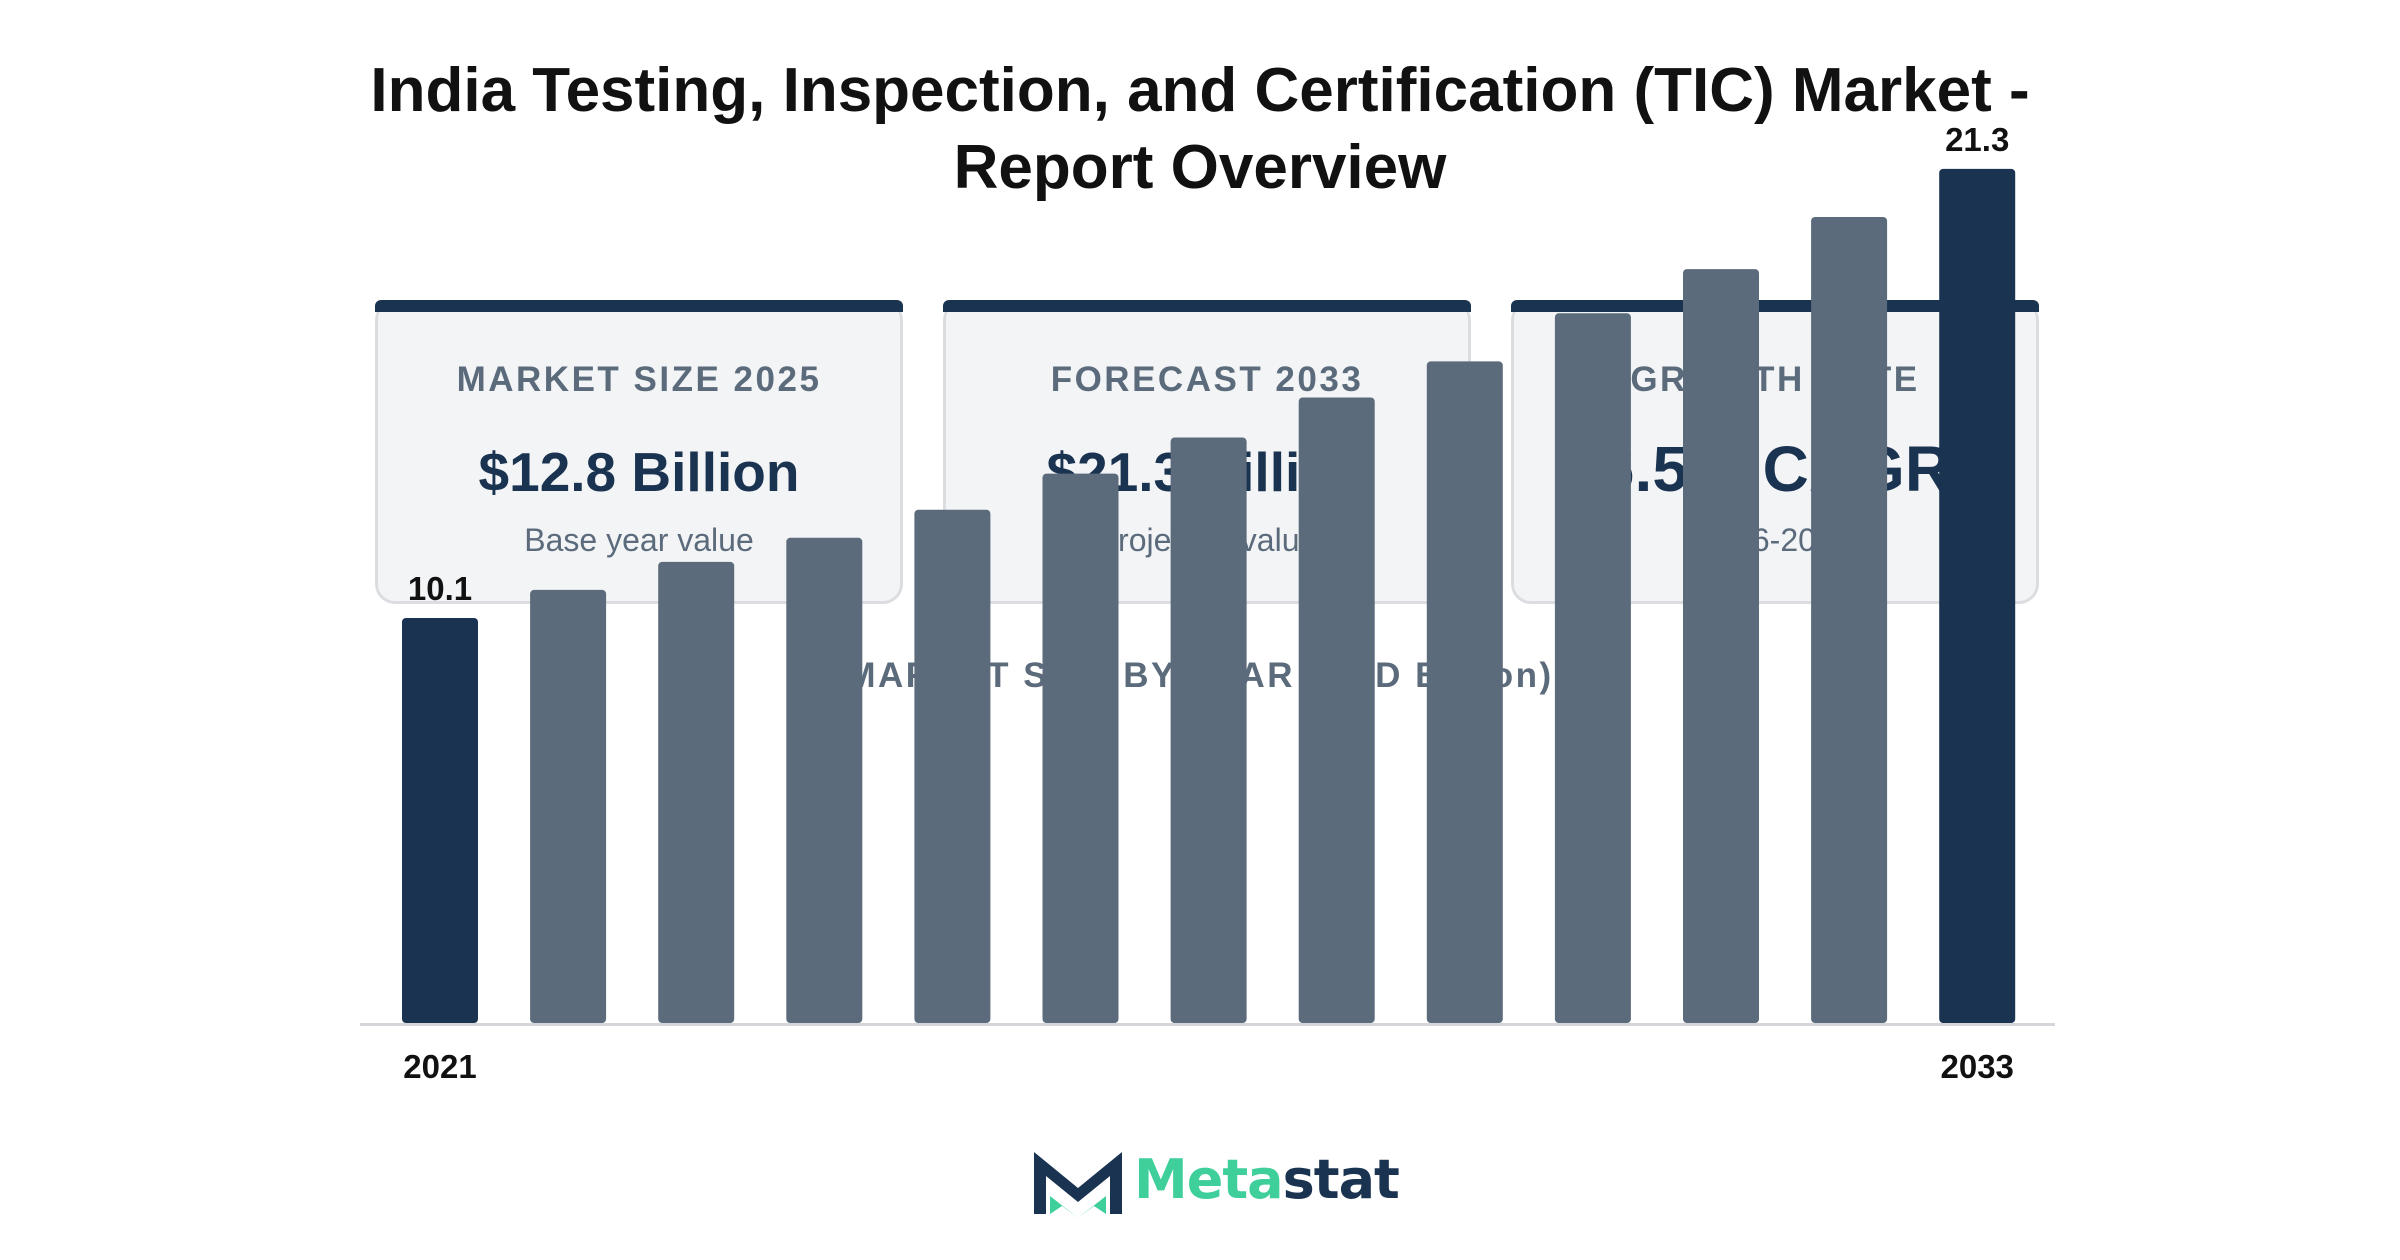  I want to click on bar-2033, so click(1977, 595).